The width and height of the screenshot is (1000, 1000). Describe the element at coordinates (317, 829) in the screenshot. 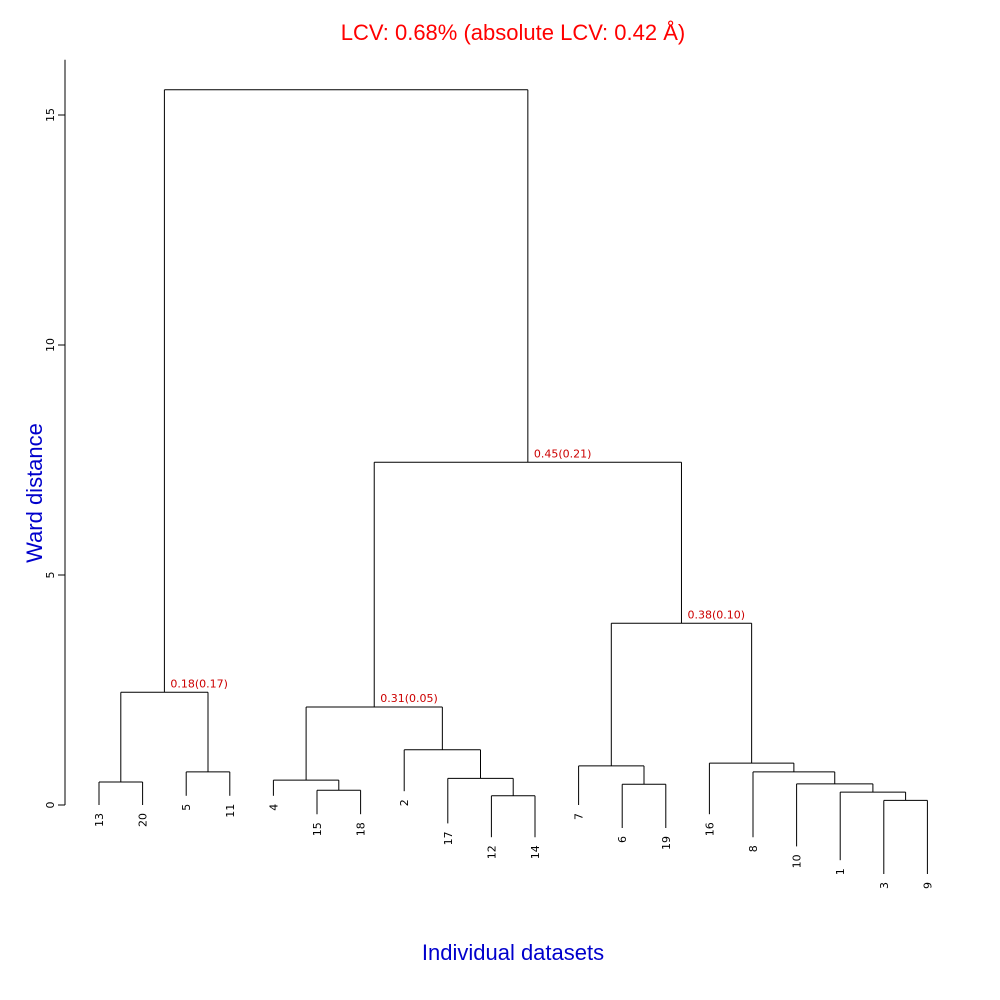

I see `leaf-label: 15` at that location.